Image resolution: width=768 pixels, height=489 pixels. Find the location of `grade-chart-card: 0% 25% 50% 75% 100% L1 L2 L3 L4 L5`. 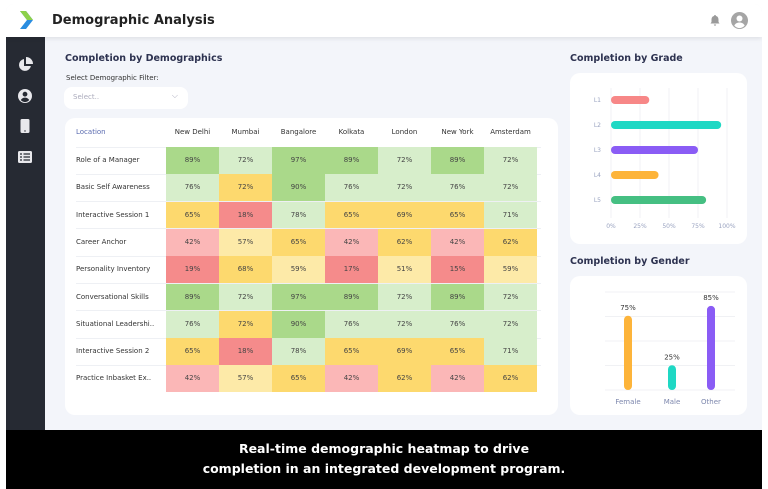

grade-chart-card: 0% 25% 50% 75% 100% L1 L2 L3 L4 L5 is located at coordinates (658, 158).